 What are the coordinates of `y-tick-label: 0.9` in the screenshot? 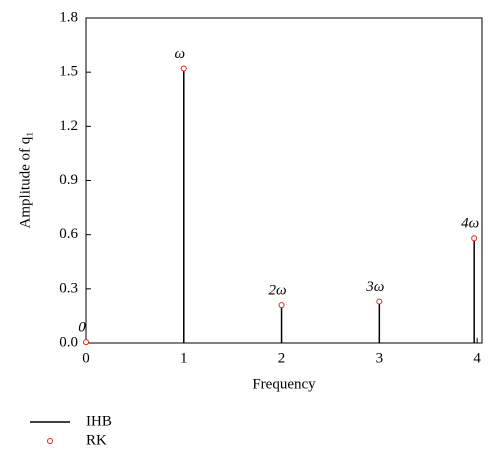 It's located at (68, 180).